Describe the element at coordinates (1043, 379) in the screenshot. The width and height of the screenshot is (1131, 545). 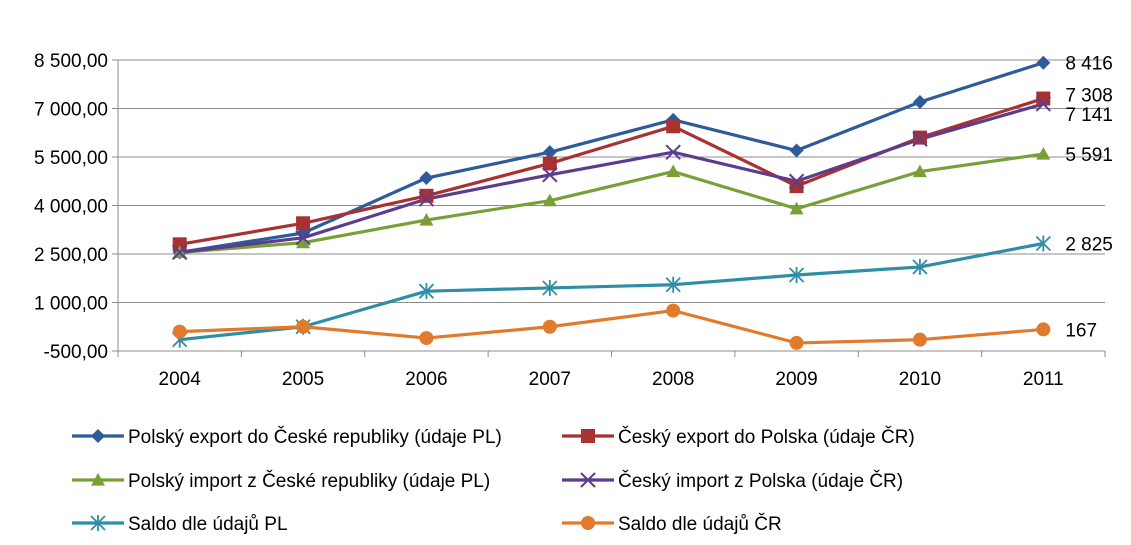
I see `x-tick-label: 2011` at that location.